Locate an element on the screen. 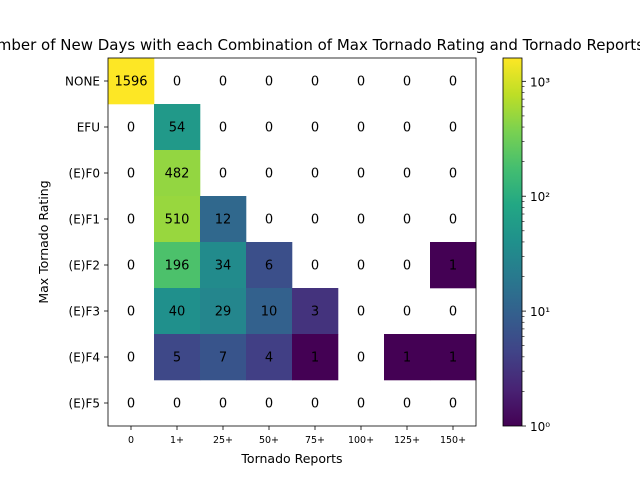  x-tick-label: 75+ is located at coordinates (315, 440).